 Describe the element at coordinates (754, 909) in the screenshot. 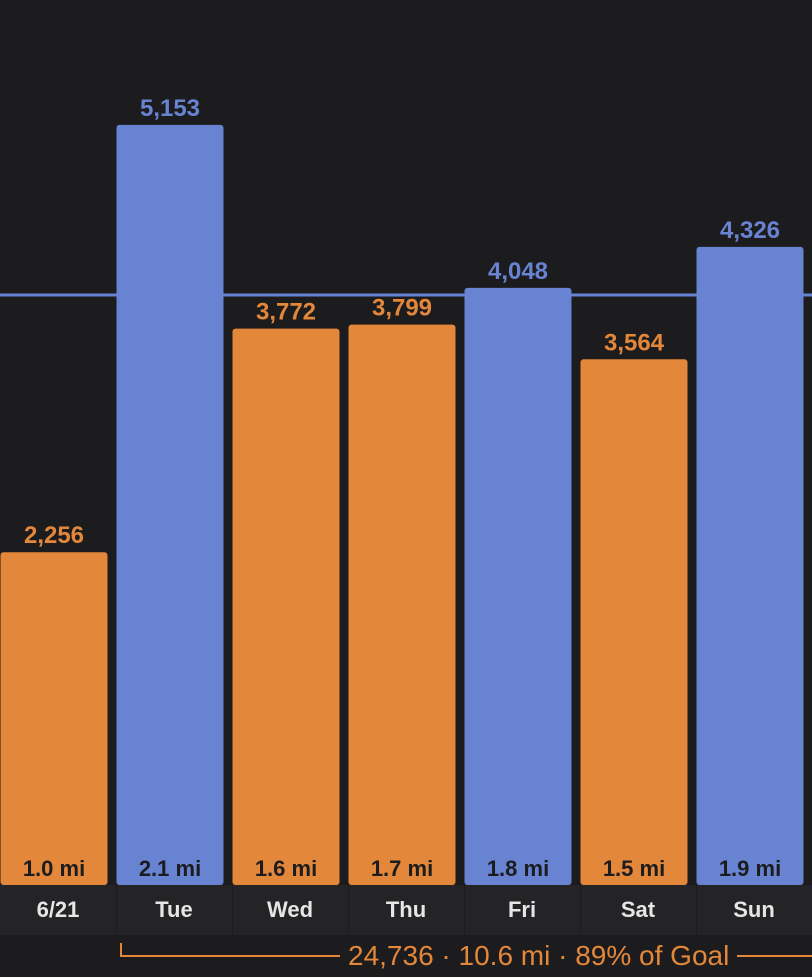

I see `day-label-6: Sun` at that location.